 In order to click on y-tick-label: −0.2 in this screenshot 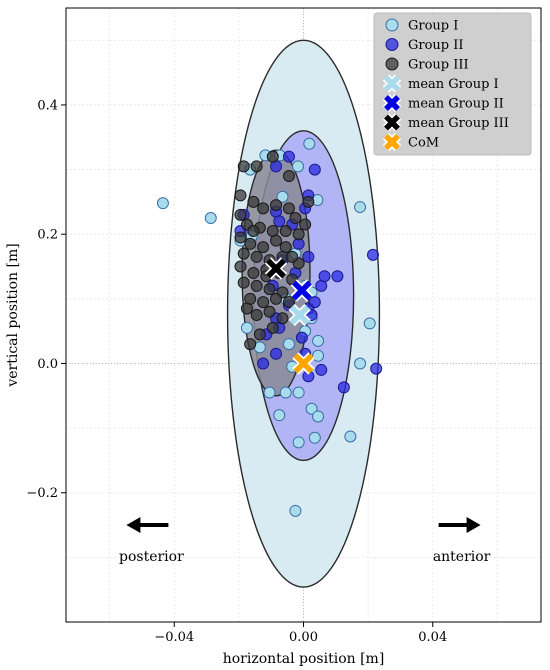, I will do `click(42, 493)`.